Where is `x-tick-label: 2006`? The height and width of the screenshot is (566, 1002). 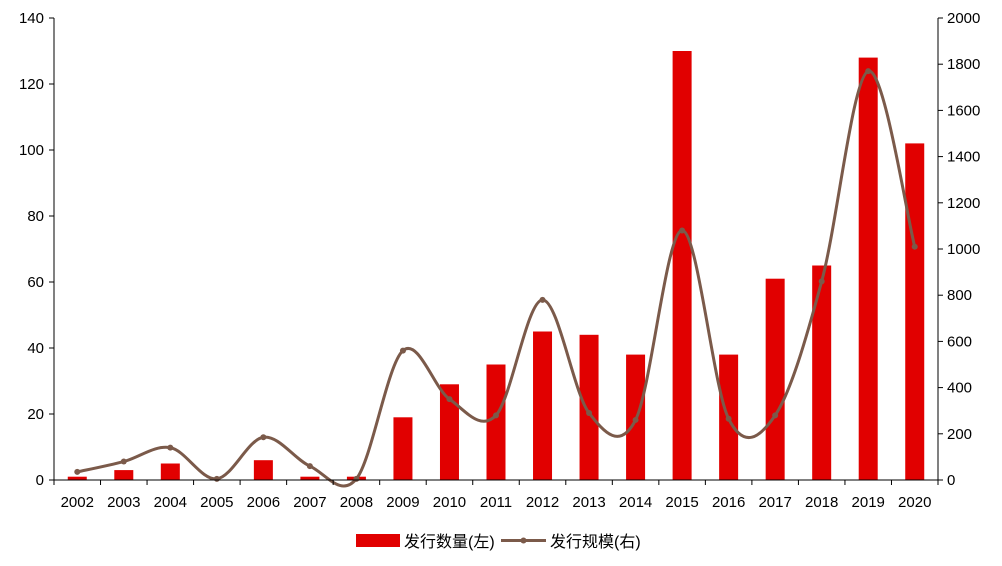 x-tick-label: 2006 is located at coordinates (263, 502).